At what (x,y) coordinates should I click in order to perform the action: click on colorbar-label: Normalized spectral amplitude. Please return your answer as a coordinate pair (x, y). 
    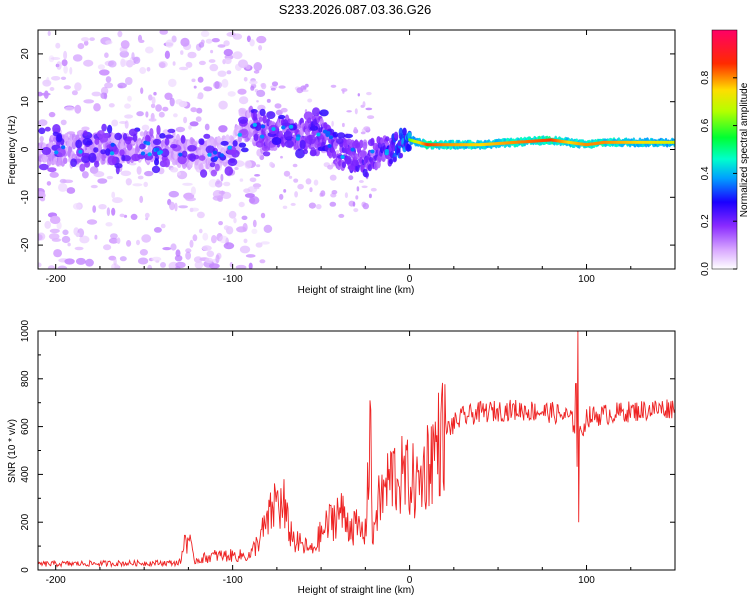
    Looking at the image, I should click on (744, 149).